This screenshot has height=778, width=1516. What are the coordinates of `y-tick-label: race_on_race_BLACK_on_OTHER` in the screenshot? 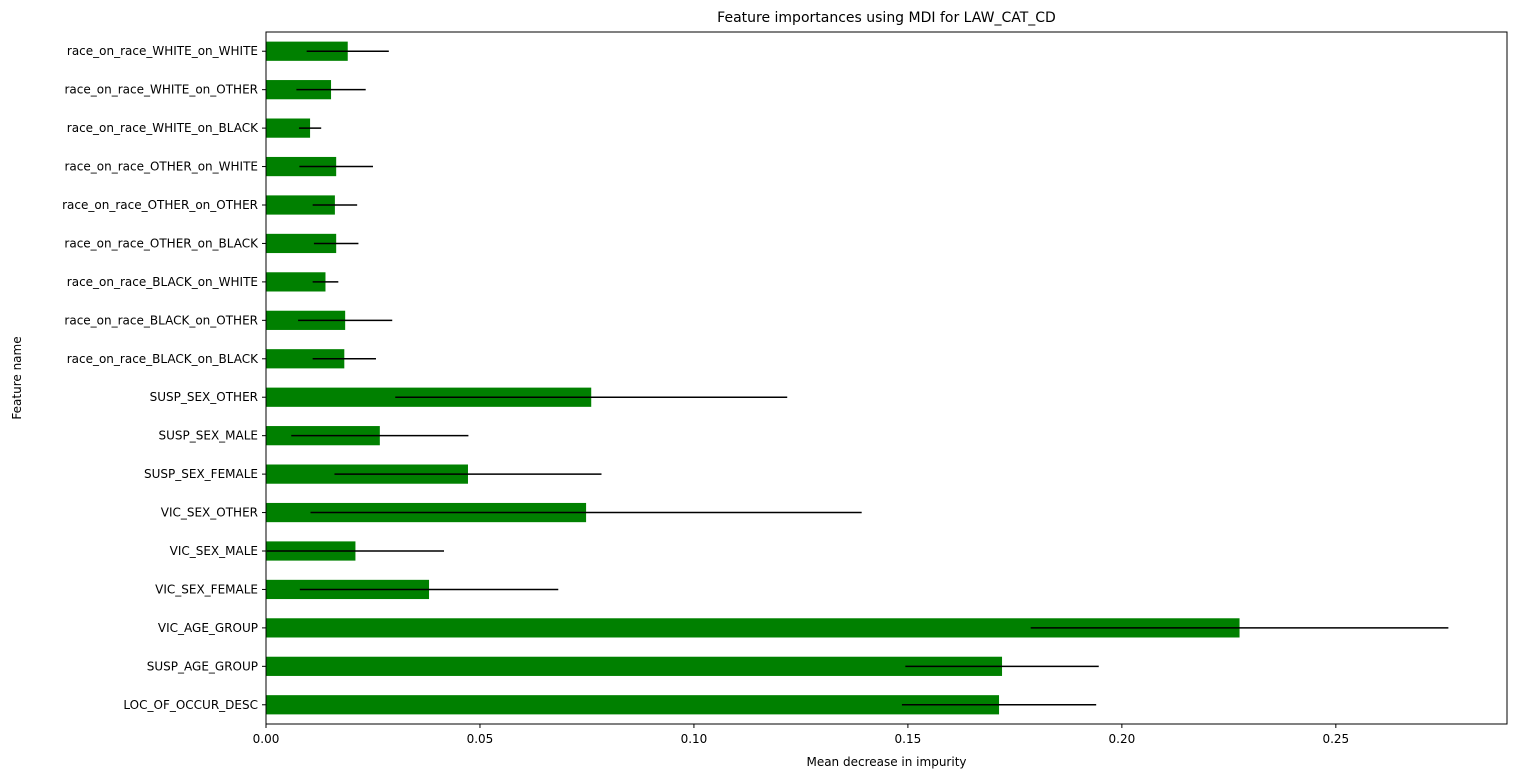 It's located at (161, 320).